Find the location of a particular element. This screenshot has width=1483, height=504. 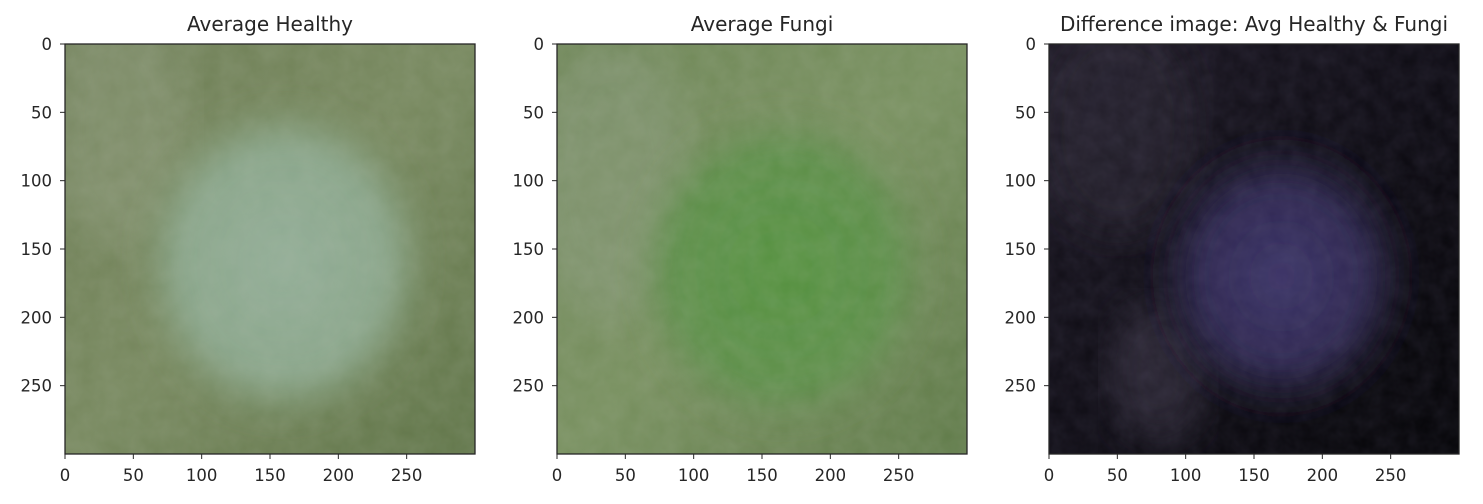

panel-title: Average Healthy is located at coordinates (270, 24).